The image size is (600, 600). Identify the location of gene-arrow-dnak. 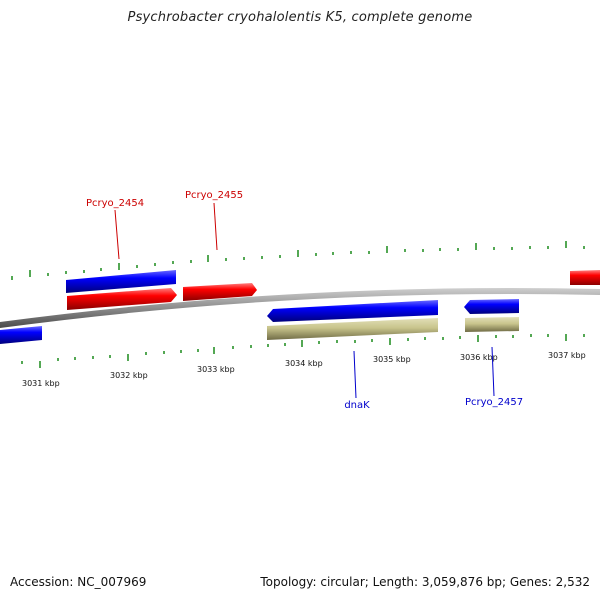
(352, 311).